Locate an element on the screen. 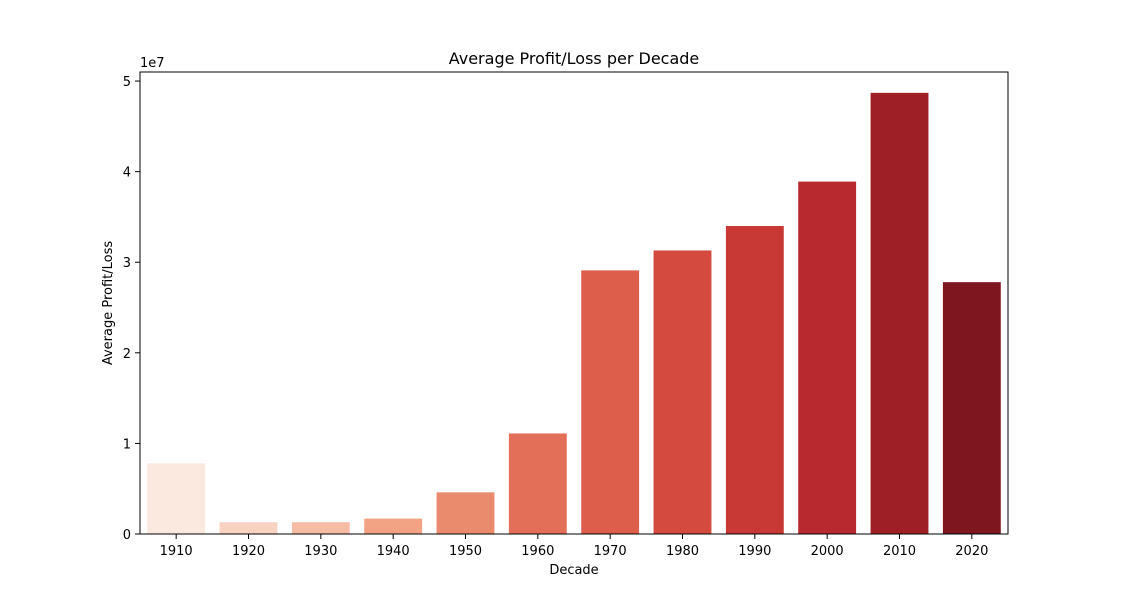 The width and height of the screenshot is (1121, 600). y-tick-label: 1 is located at coordinates (127, 444).